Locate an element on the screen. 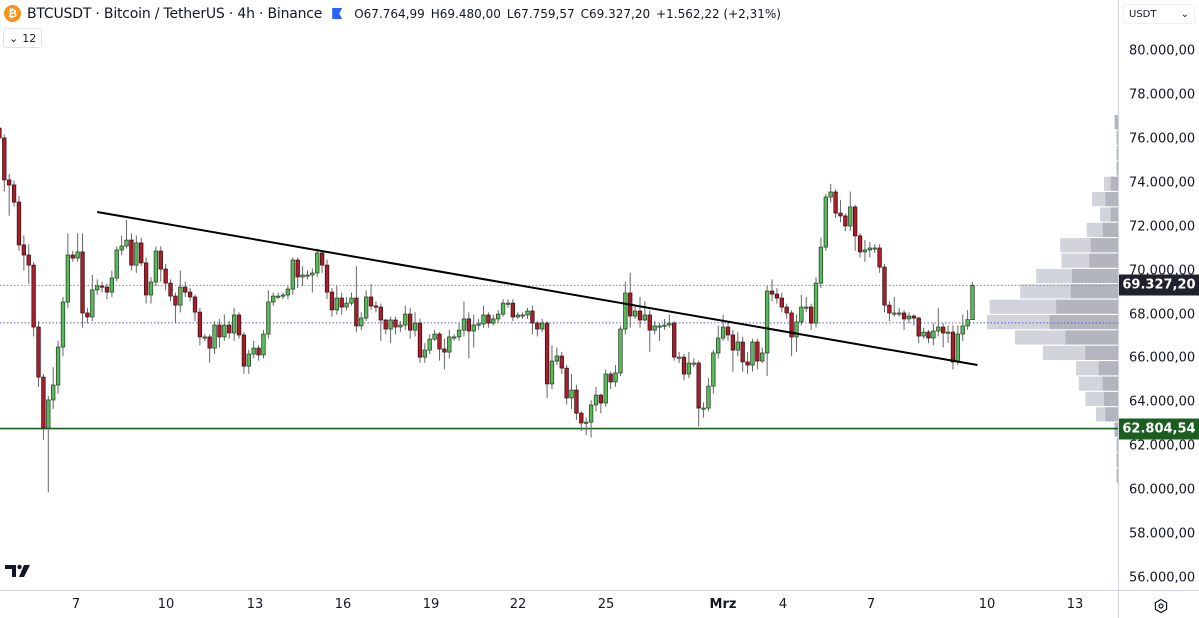 The image size is (1199, 618). current-price-label: 69.327,20 is located at coordinates (1159, 285).